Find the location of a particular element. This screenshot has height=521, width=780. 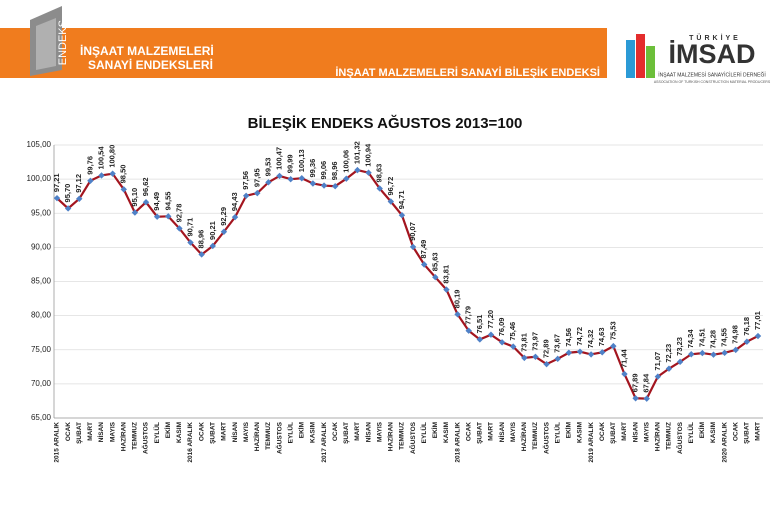

y-tick-label: 70,00 is located at coordinates (41, 383).